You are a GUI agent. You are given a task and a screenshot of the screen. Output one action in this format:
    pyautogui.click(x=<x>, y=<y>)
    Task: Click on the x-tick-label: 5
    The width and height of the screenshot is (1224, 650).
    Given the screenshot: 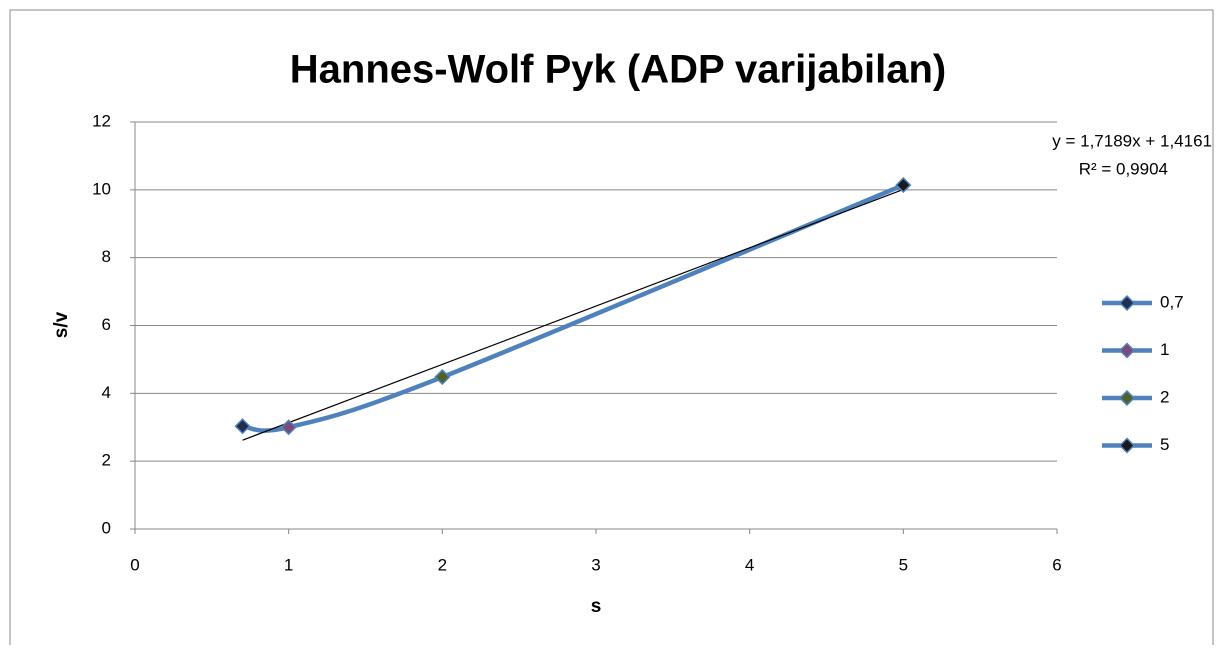 What is the action you would take?
    pyautogui.click(x=903, y=564)
    